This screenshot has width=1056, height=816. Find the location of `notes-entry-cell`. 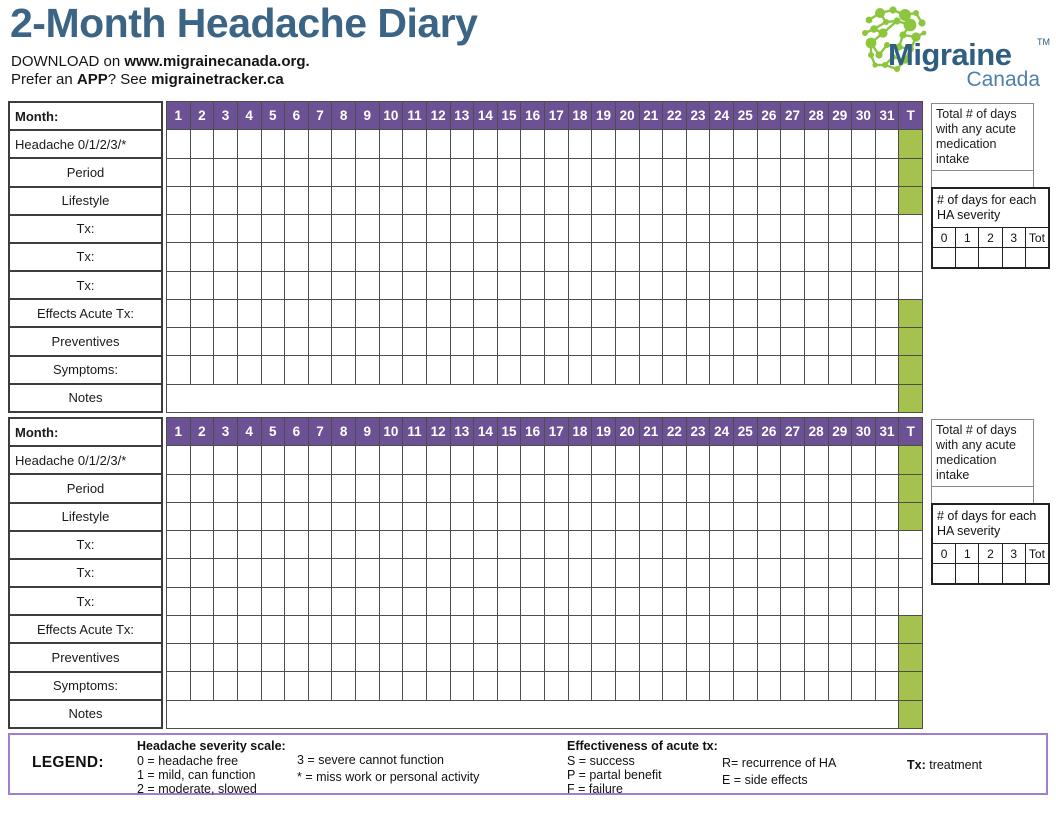

notes-entry-cell is located at coordinates (533, 714).